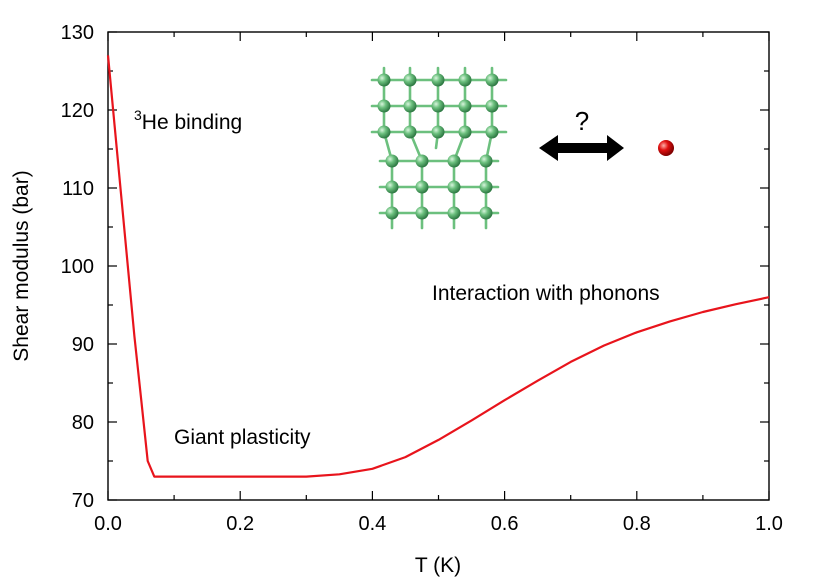 The image size is (830, 582). Describe the element at coordinates (769, 524) in the screenshot. I see `x-tick-label: 1.0` at that location.